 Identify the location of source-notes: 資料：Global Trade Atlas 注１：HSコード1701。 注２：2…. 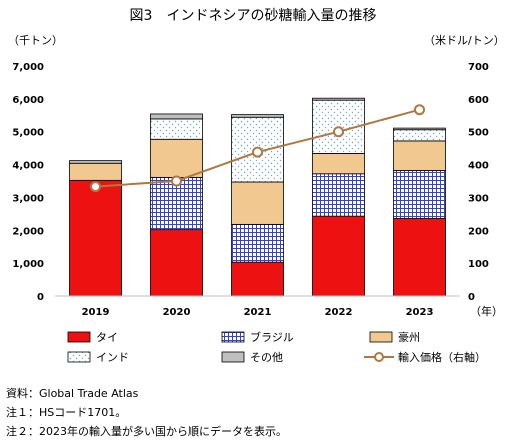
(146, 412).